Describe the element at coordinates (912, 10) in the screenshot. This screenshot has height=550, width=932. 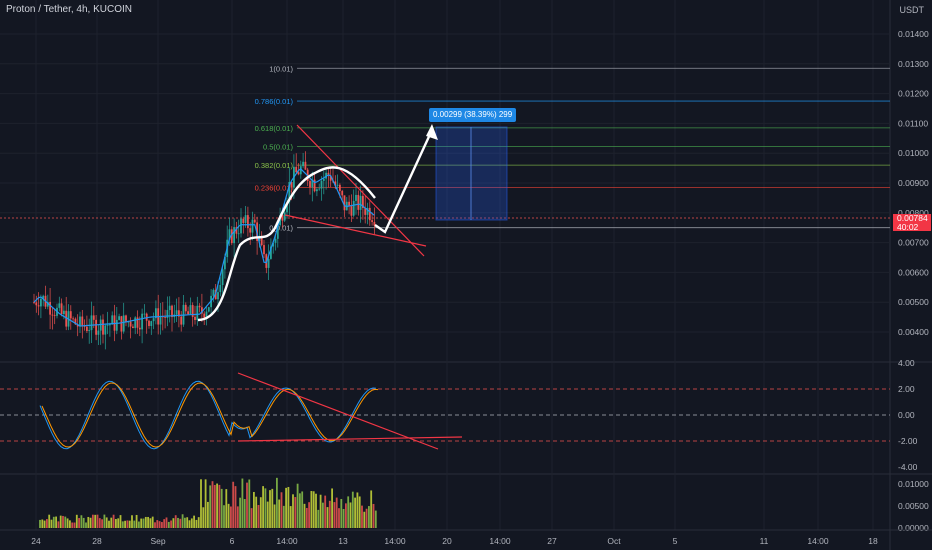
I see `currency-label: USDT` at that location.